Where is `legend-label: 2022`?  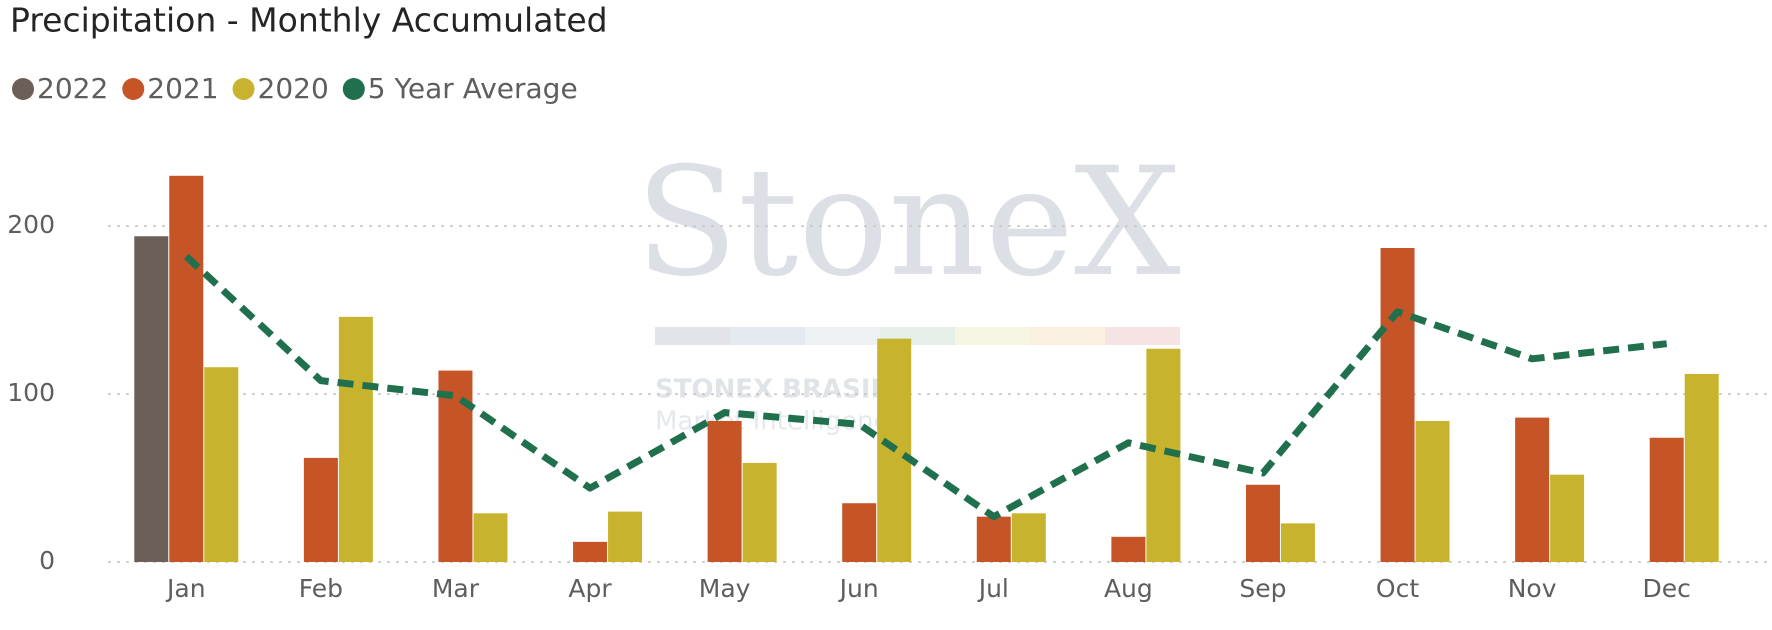 legend-label: 2022 is located at coordinates (72, 88).